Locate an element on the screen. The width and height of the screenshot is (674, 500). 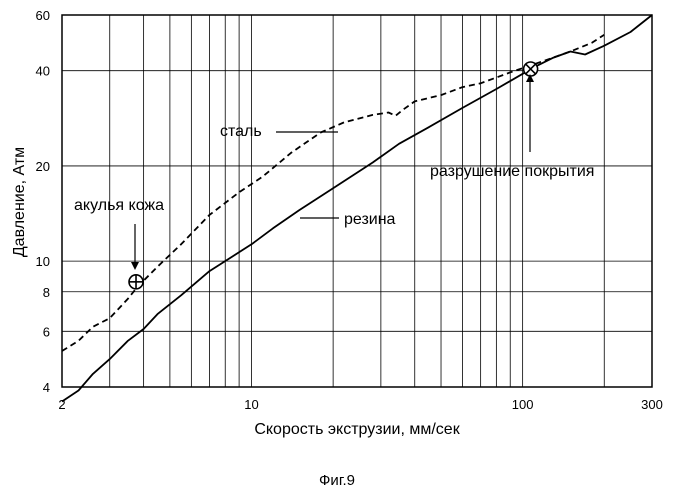
marker-shark-skin is located at coordinates (136, 282).